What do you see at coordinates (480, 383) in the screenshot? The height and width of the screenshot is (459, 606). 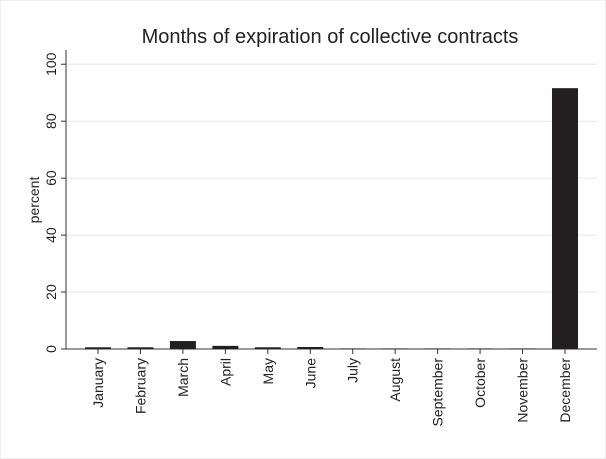 I see `x-tick-label: October` at bounding box center [480, 383].